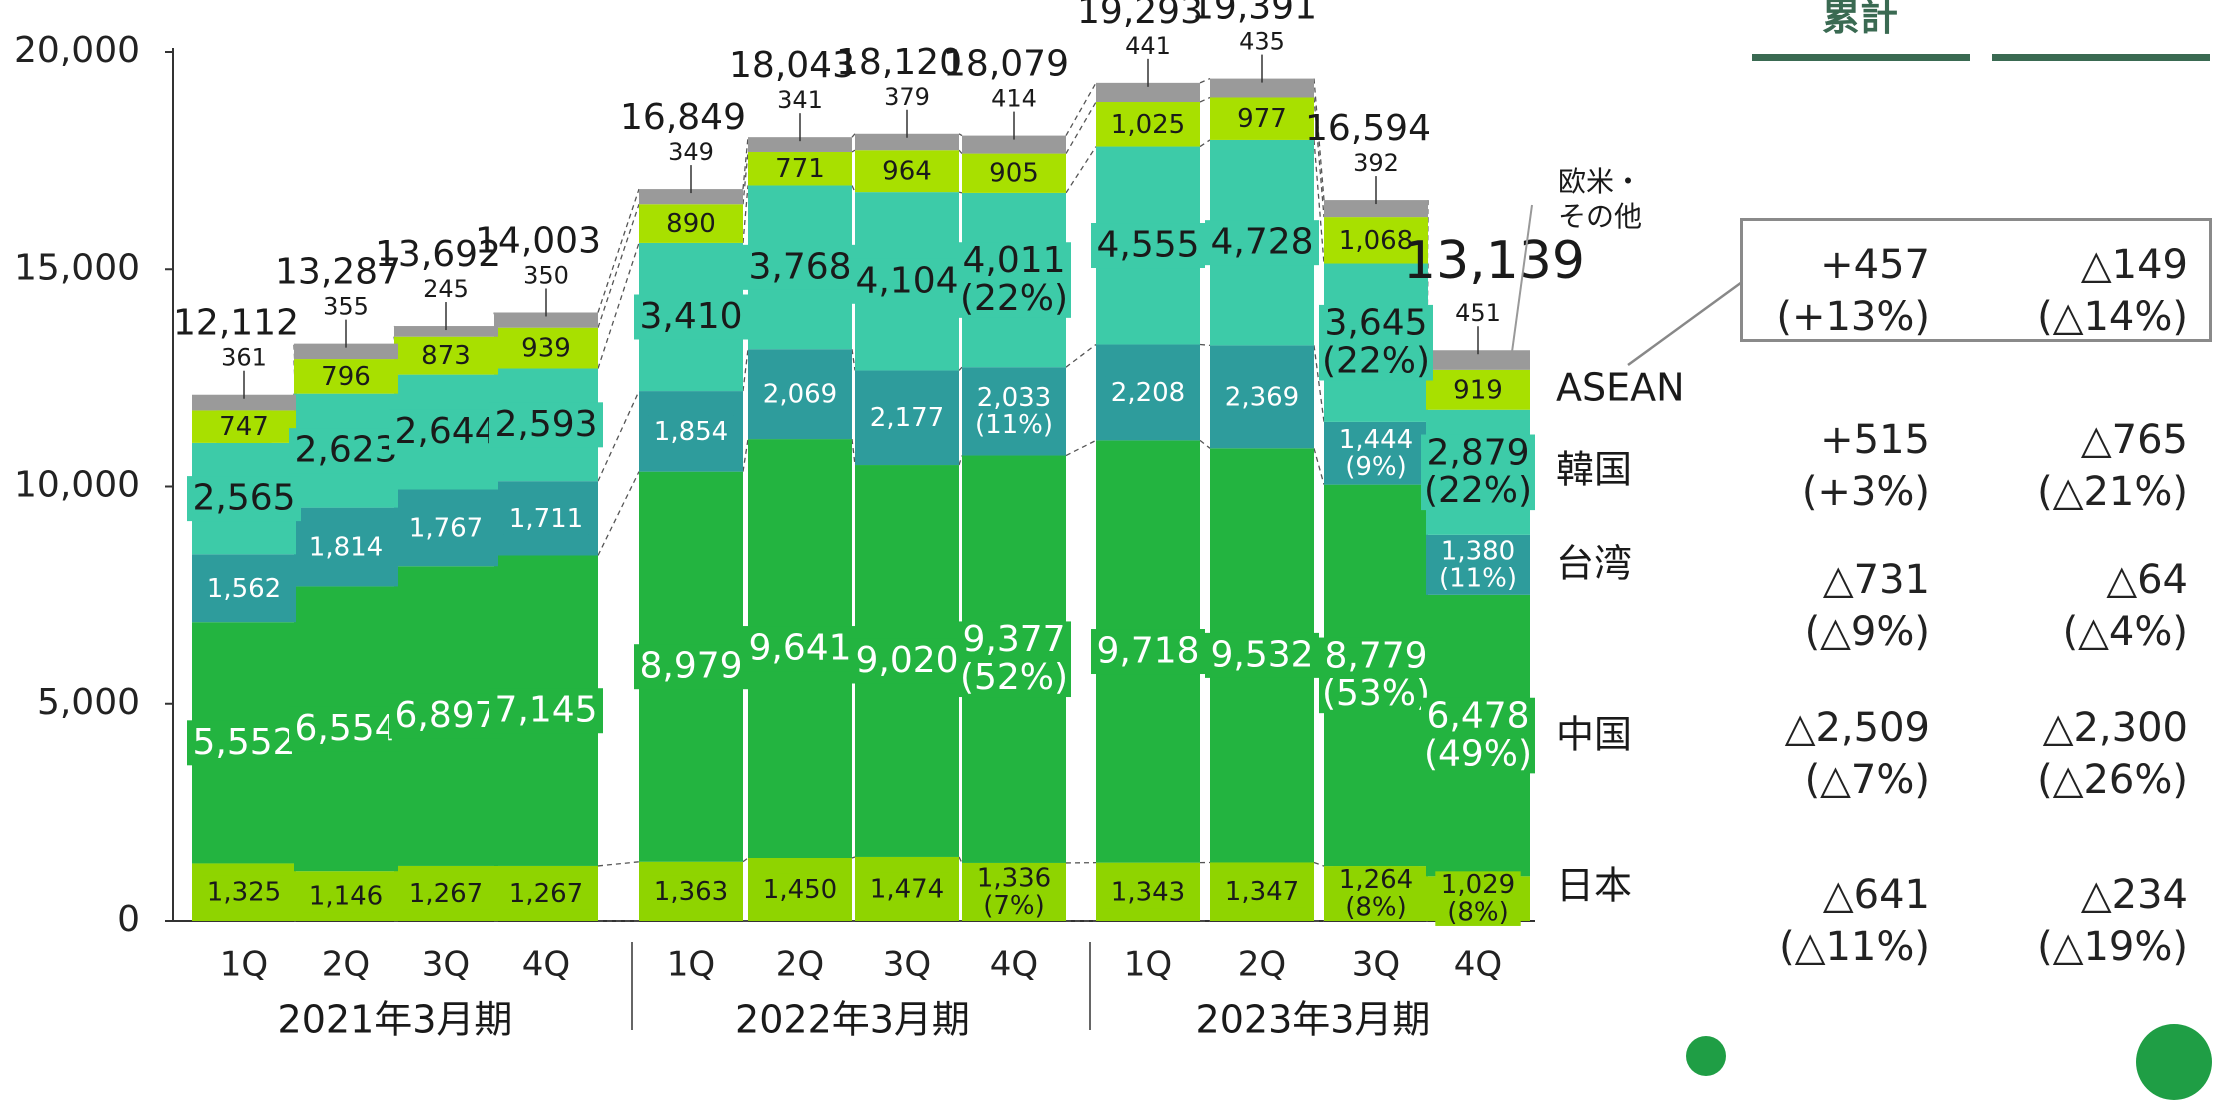  Describe the element at coordinates (852, 1020) in the screenshot. I see `period-label: 2022年3月期` at that location.